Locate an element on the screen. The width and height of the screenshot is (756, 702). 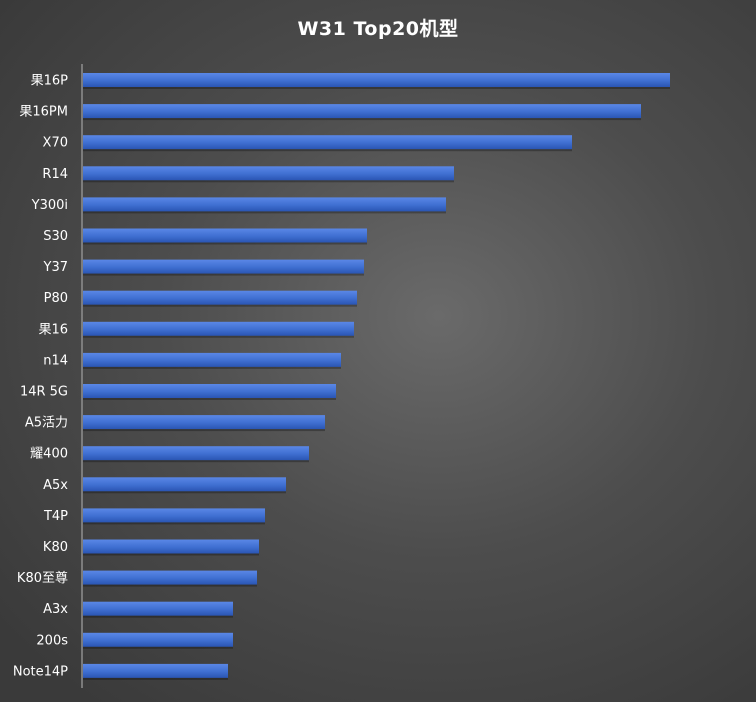
y-tick-label-1: 果16PM is located at coordinates (43, 112).